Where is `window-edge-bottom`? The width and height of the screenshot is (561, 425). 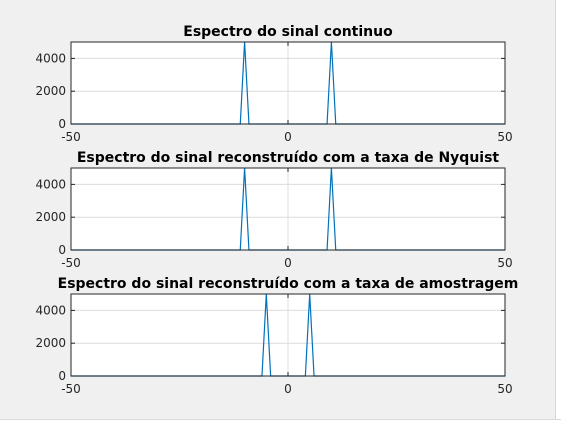
window-edge-bottom is located at coordinates (280, 422).